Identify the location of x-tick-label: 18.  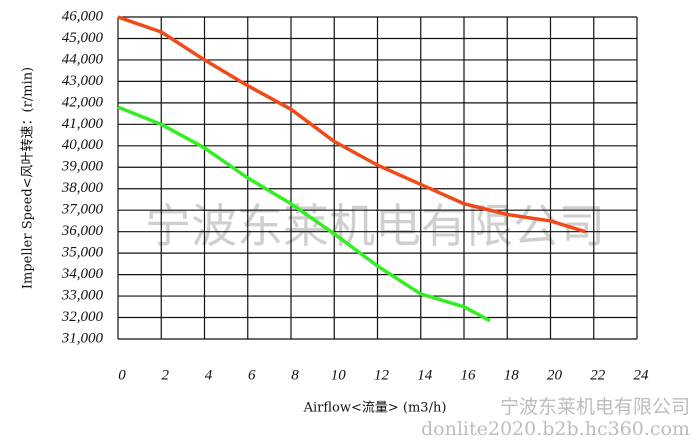
(512, 375).